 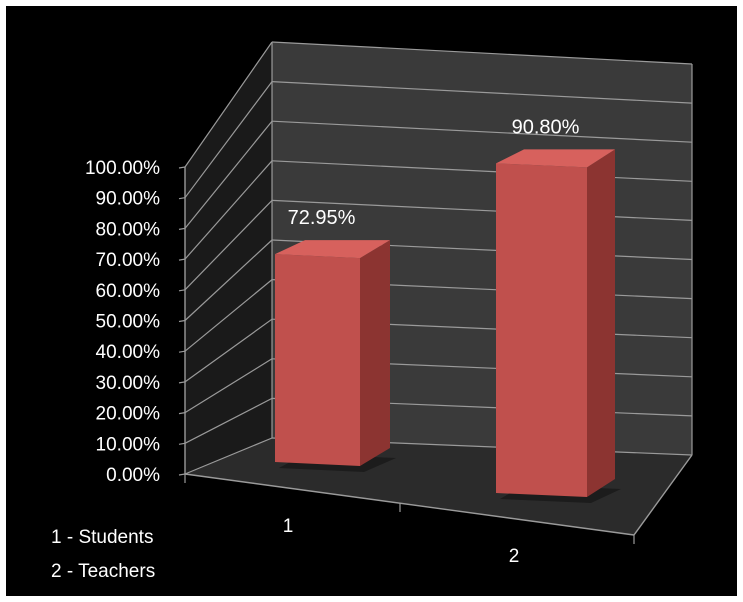 I want to click on y-tick-label: 90.00%, so click(x=128, y=199).